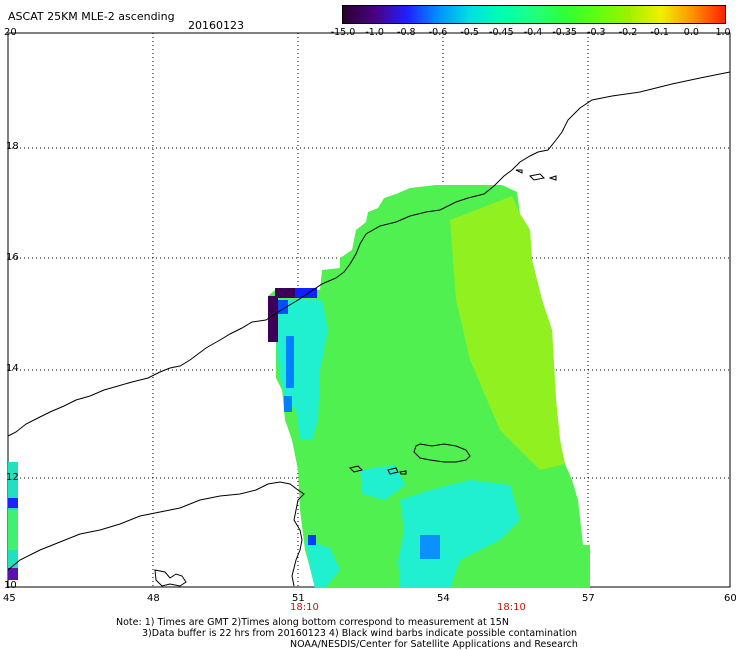  I want to click on time-label-1: 18:10, so click(304, 607).